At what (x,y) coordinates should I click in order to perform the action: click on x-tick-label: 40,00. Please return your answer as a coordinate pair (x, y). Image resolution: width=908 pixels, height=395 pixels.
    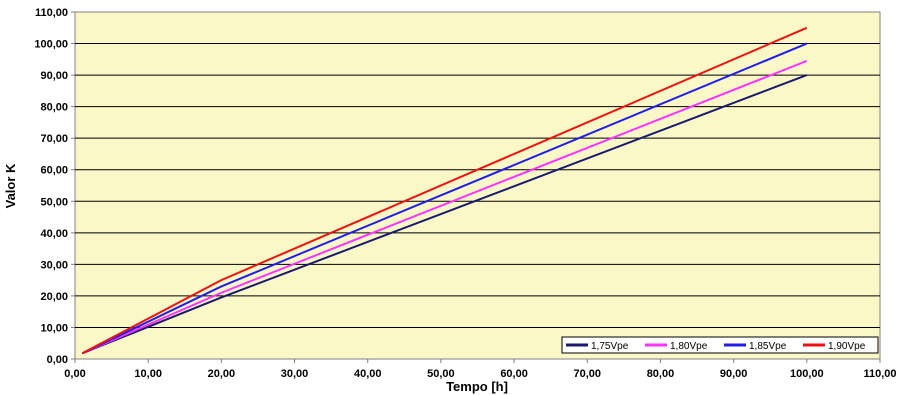
    Looking at the image, I should click on (368, 374).